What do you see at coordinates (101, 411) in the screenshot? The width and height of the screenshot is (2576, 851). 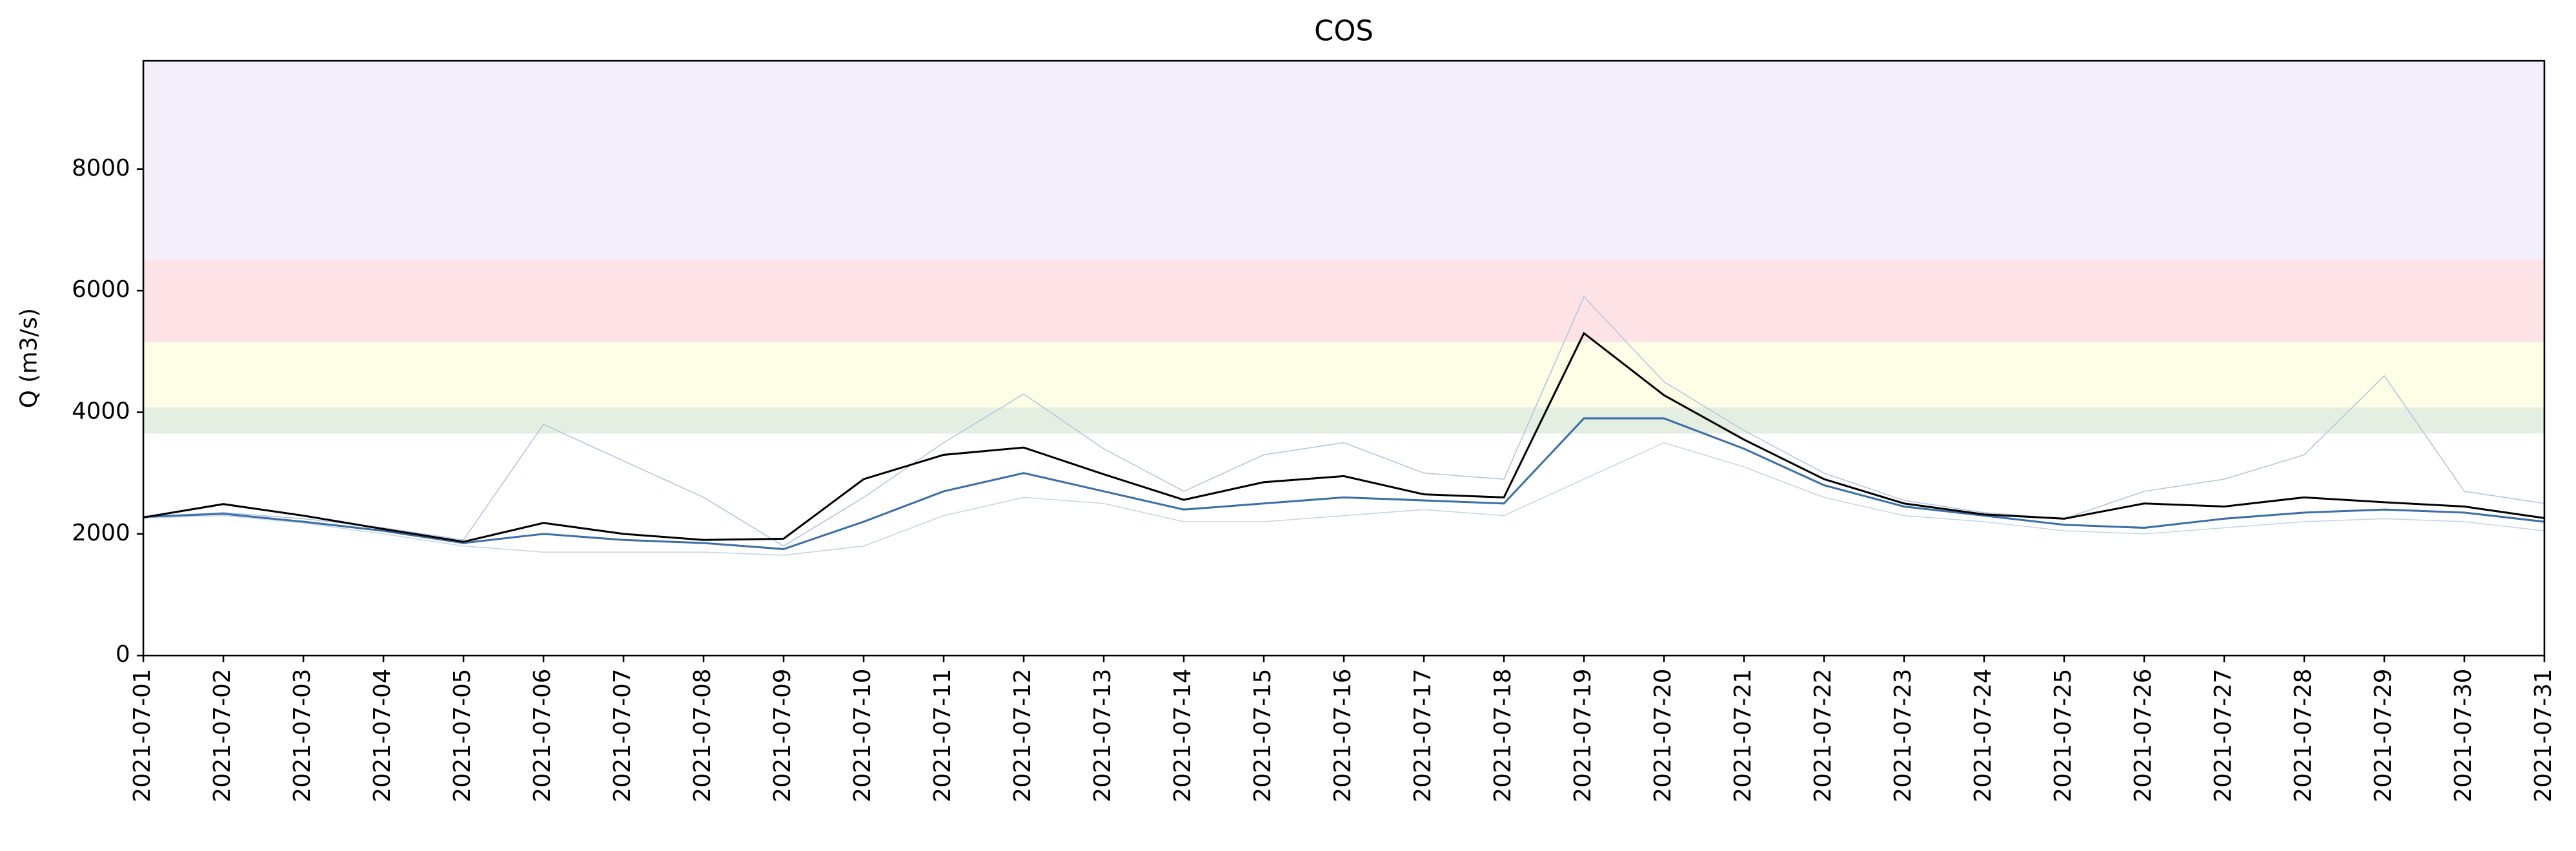 I see `y-tick-label: 4000` at bounding box center [101, 411].